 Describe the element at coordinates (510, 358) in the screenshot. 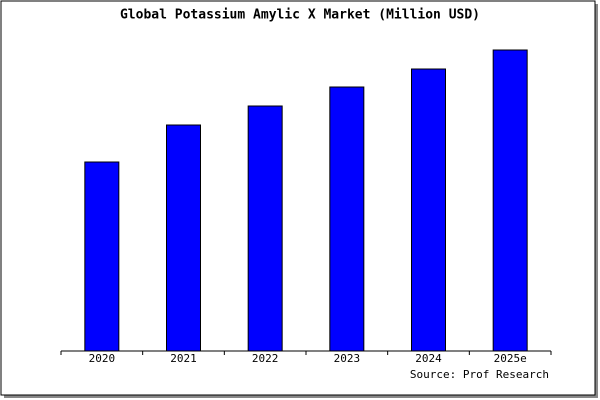

I see `x-tick-label: 2025e` at that location.